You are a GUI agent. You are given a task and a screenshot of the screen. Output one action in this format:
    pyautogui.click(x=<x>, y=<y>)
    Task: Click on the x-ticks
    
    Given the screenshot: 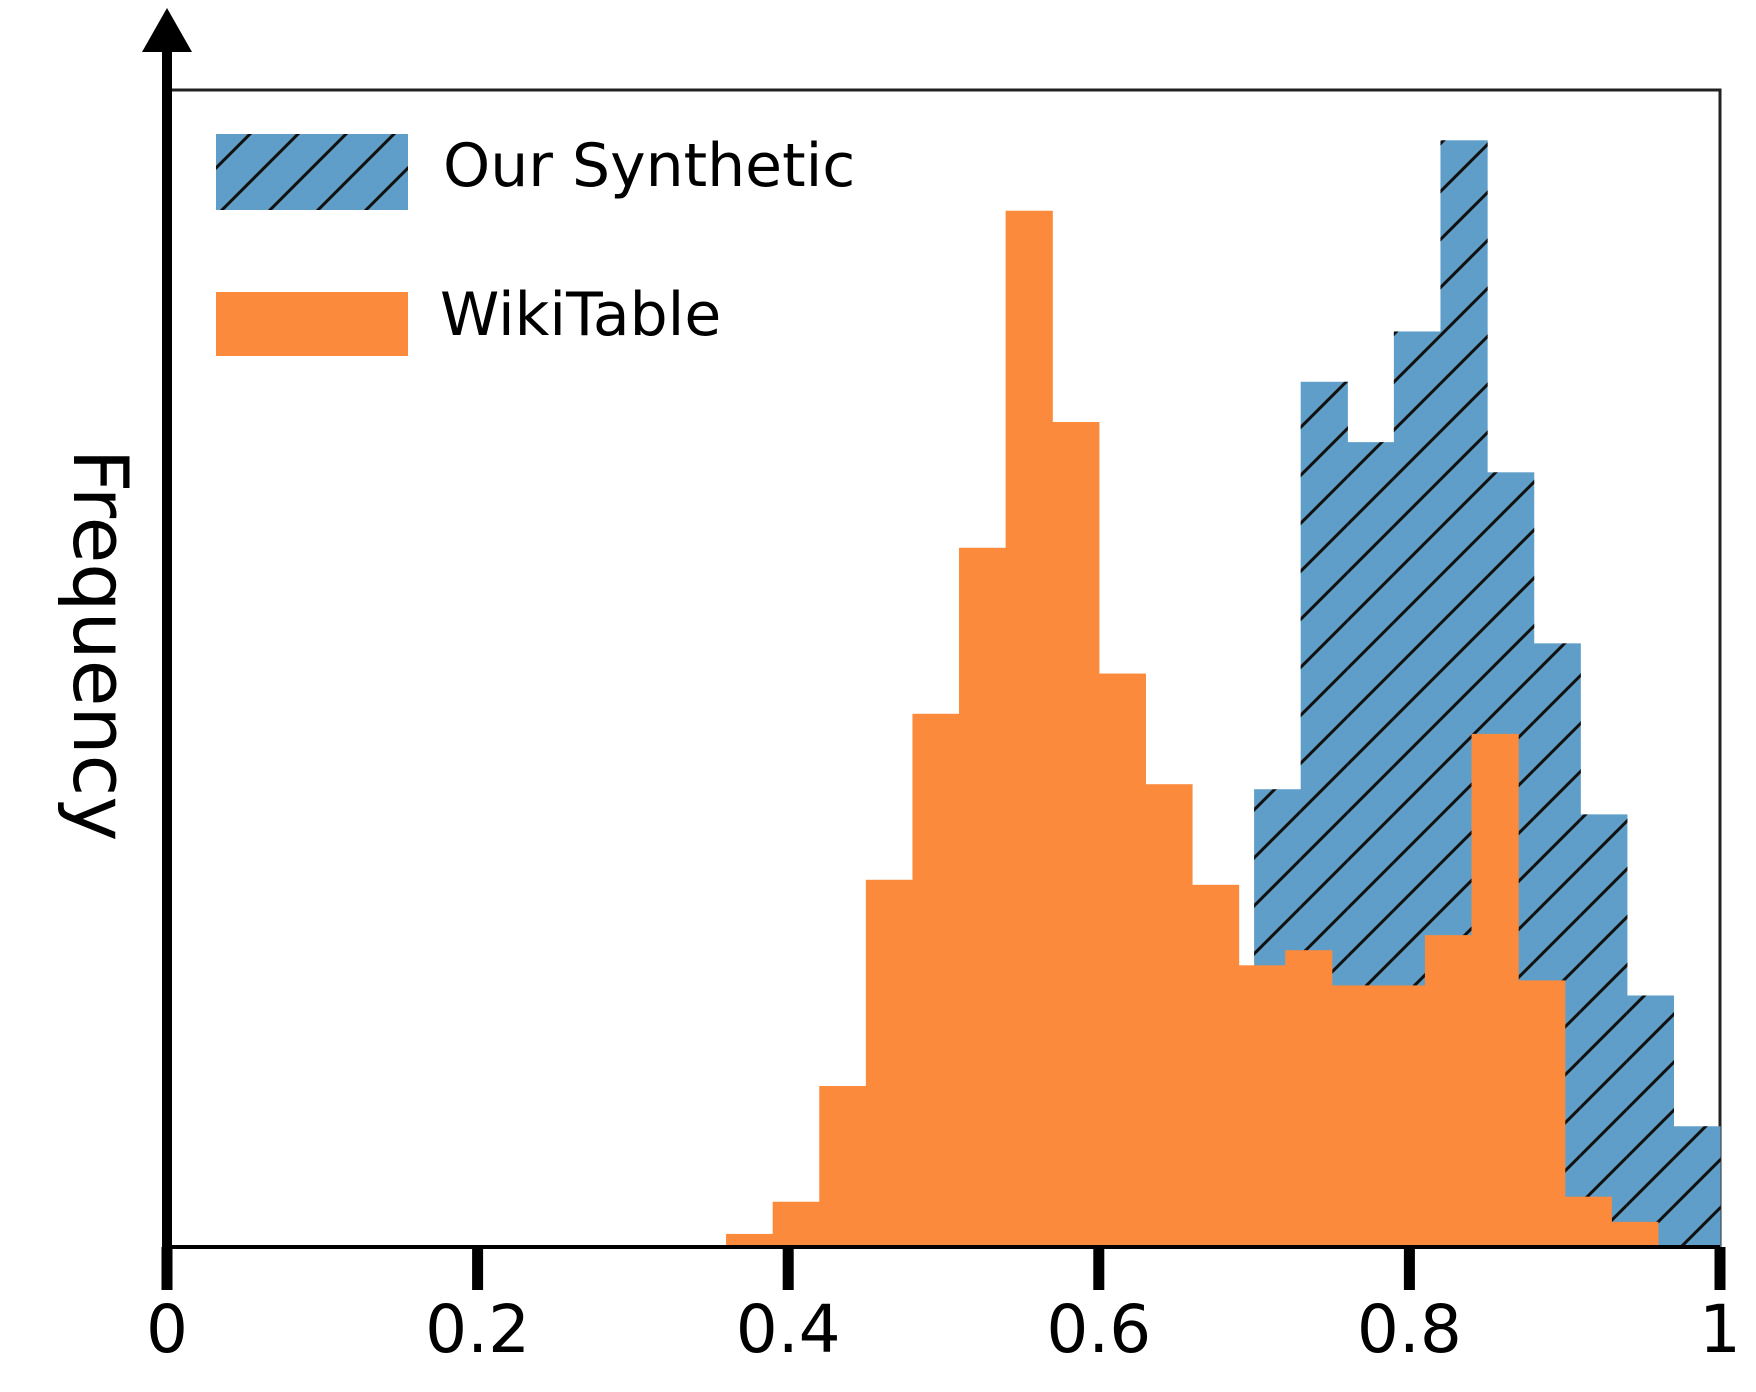 What is the action you would take?
    pyautogui.click(x=943, y=1268)
    